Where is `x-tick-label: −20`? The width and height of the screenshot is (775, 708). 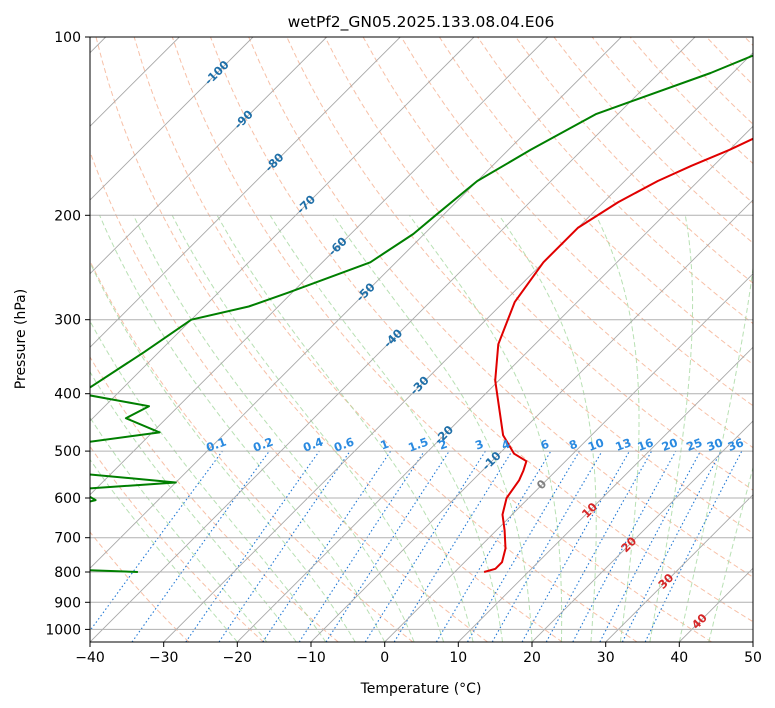 x-tick-label: −20 is located at coordinates (238, 658).